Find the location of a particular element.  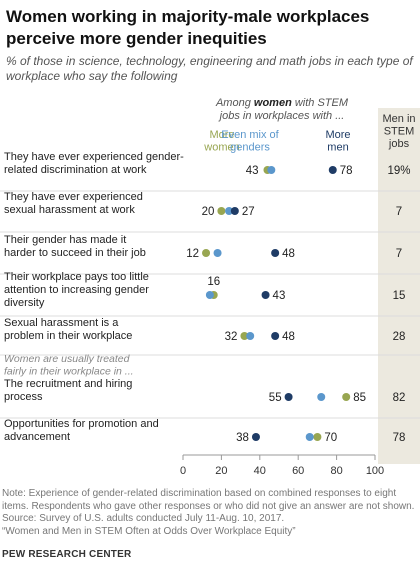

x-tick-label: 0 is located at coordinates (183, 471).